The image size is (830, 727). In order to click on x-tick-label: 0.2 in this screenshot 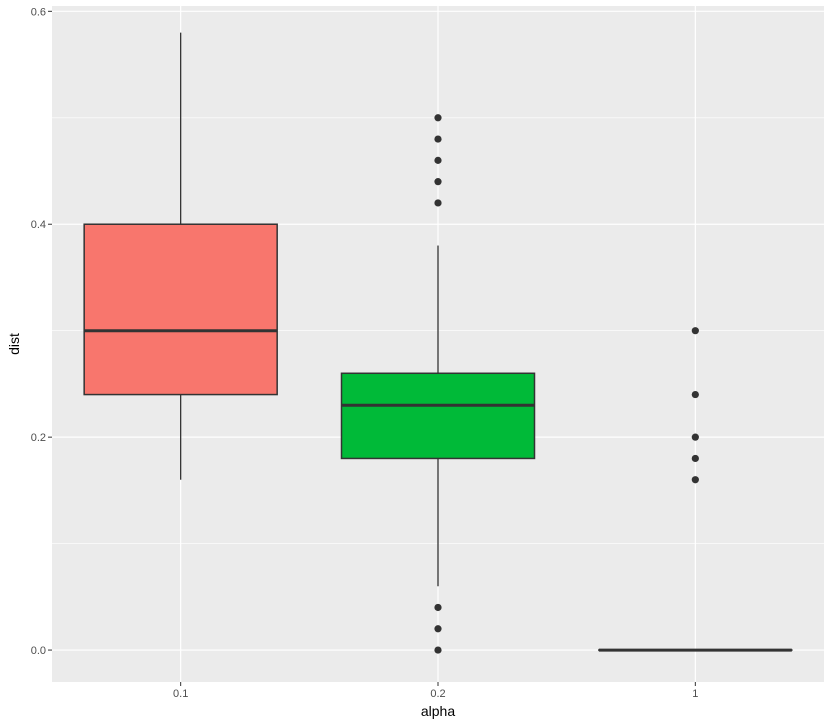, I will do `click(437, 694)`.